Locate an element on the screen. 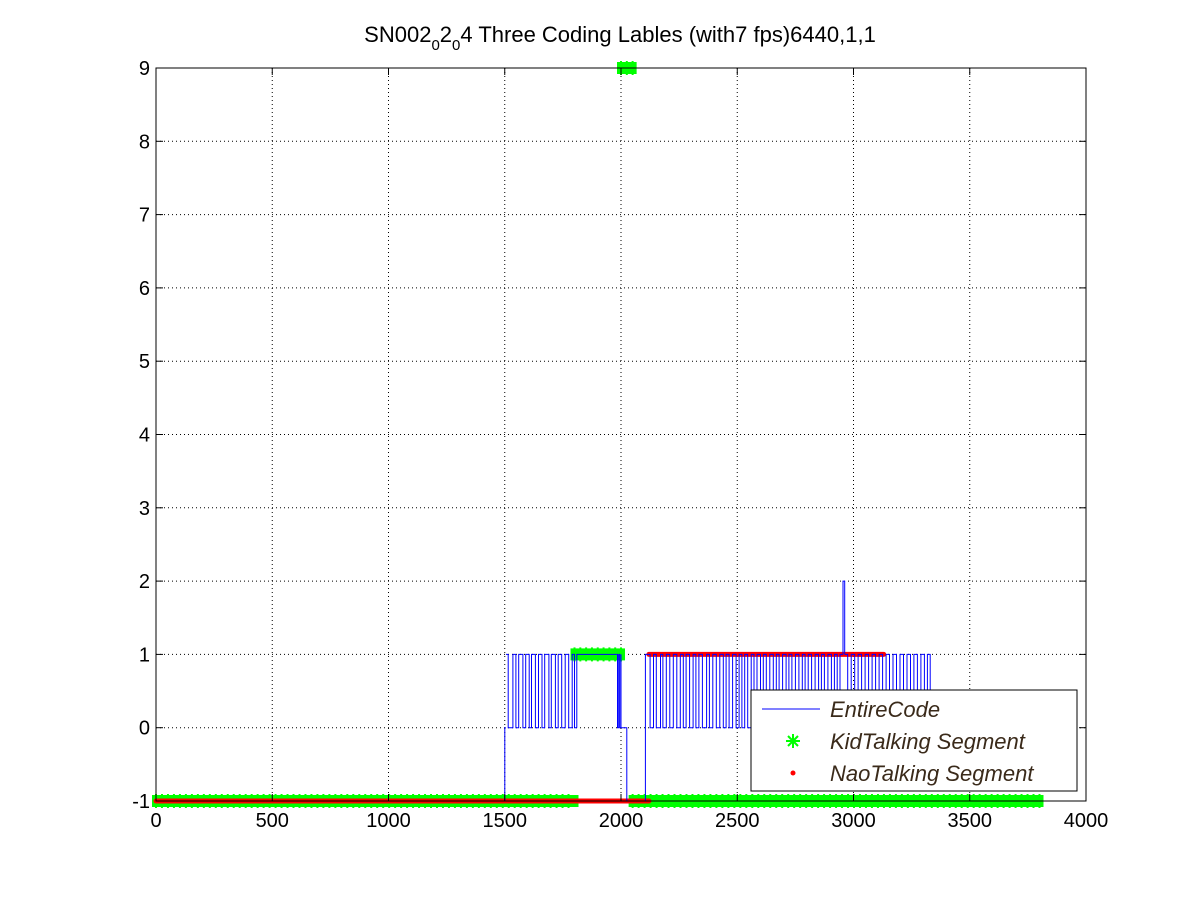 The image size is (1200, 900). y-tick-label: 1 is located at coordinates (144, 655).